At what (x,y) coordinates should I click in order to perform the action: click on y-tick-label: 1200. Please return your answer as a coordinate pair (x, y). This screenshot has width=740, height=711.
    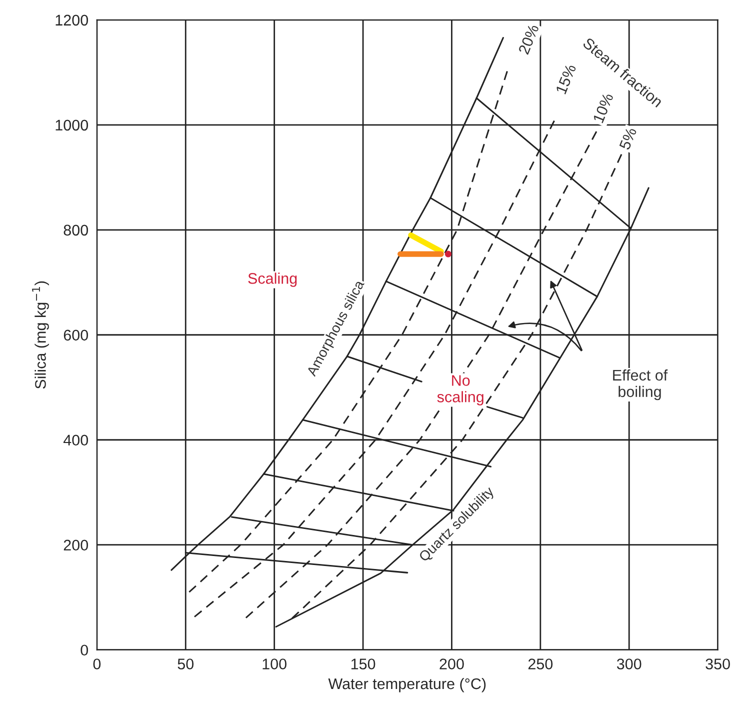
    Looking at the image, I should click on (72, 20).